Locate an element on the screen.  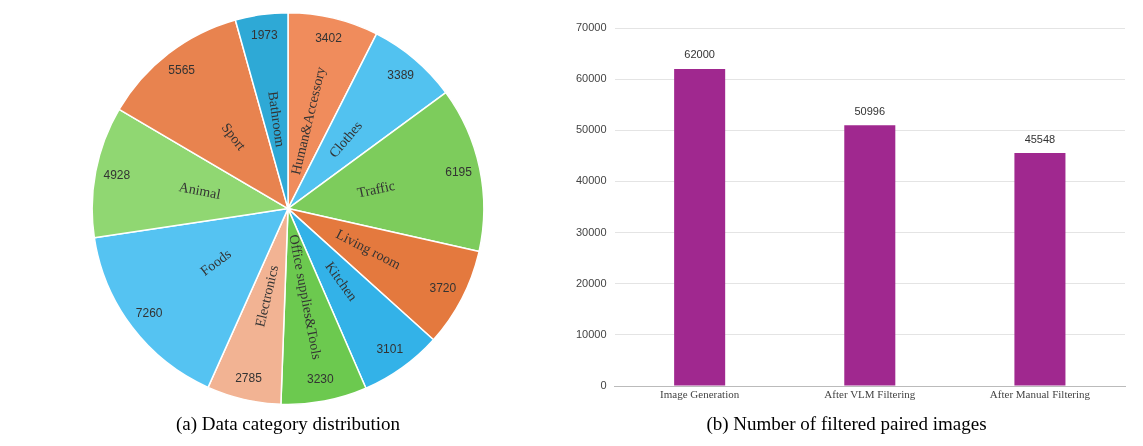
data-label: 3101 is located at coordinates (390, 349).